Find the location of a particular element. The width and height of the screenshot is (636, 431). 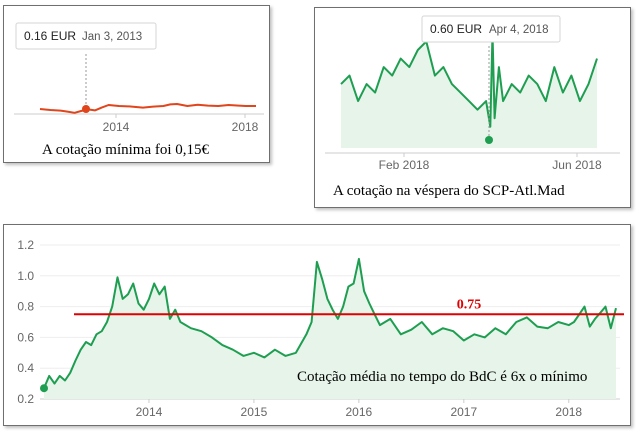

y-tick-label: 0.6 is located at coordinates (25, 337).